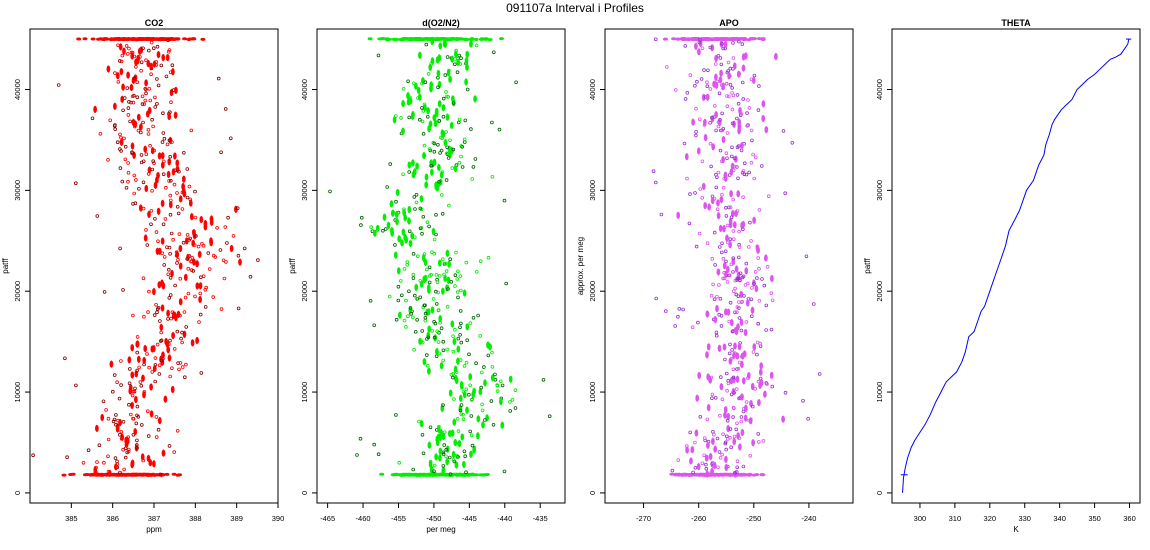 This screenshot has width=1150, height=550. What do you see at coordinates (17, 493) in the screenshot?
I see `y-tick-label: 0` at bounding box center [17, 493].